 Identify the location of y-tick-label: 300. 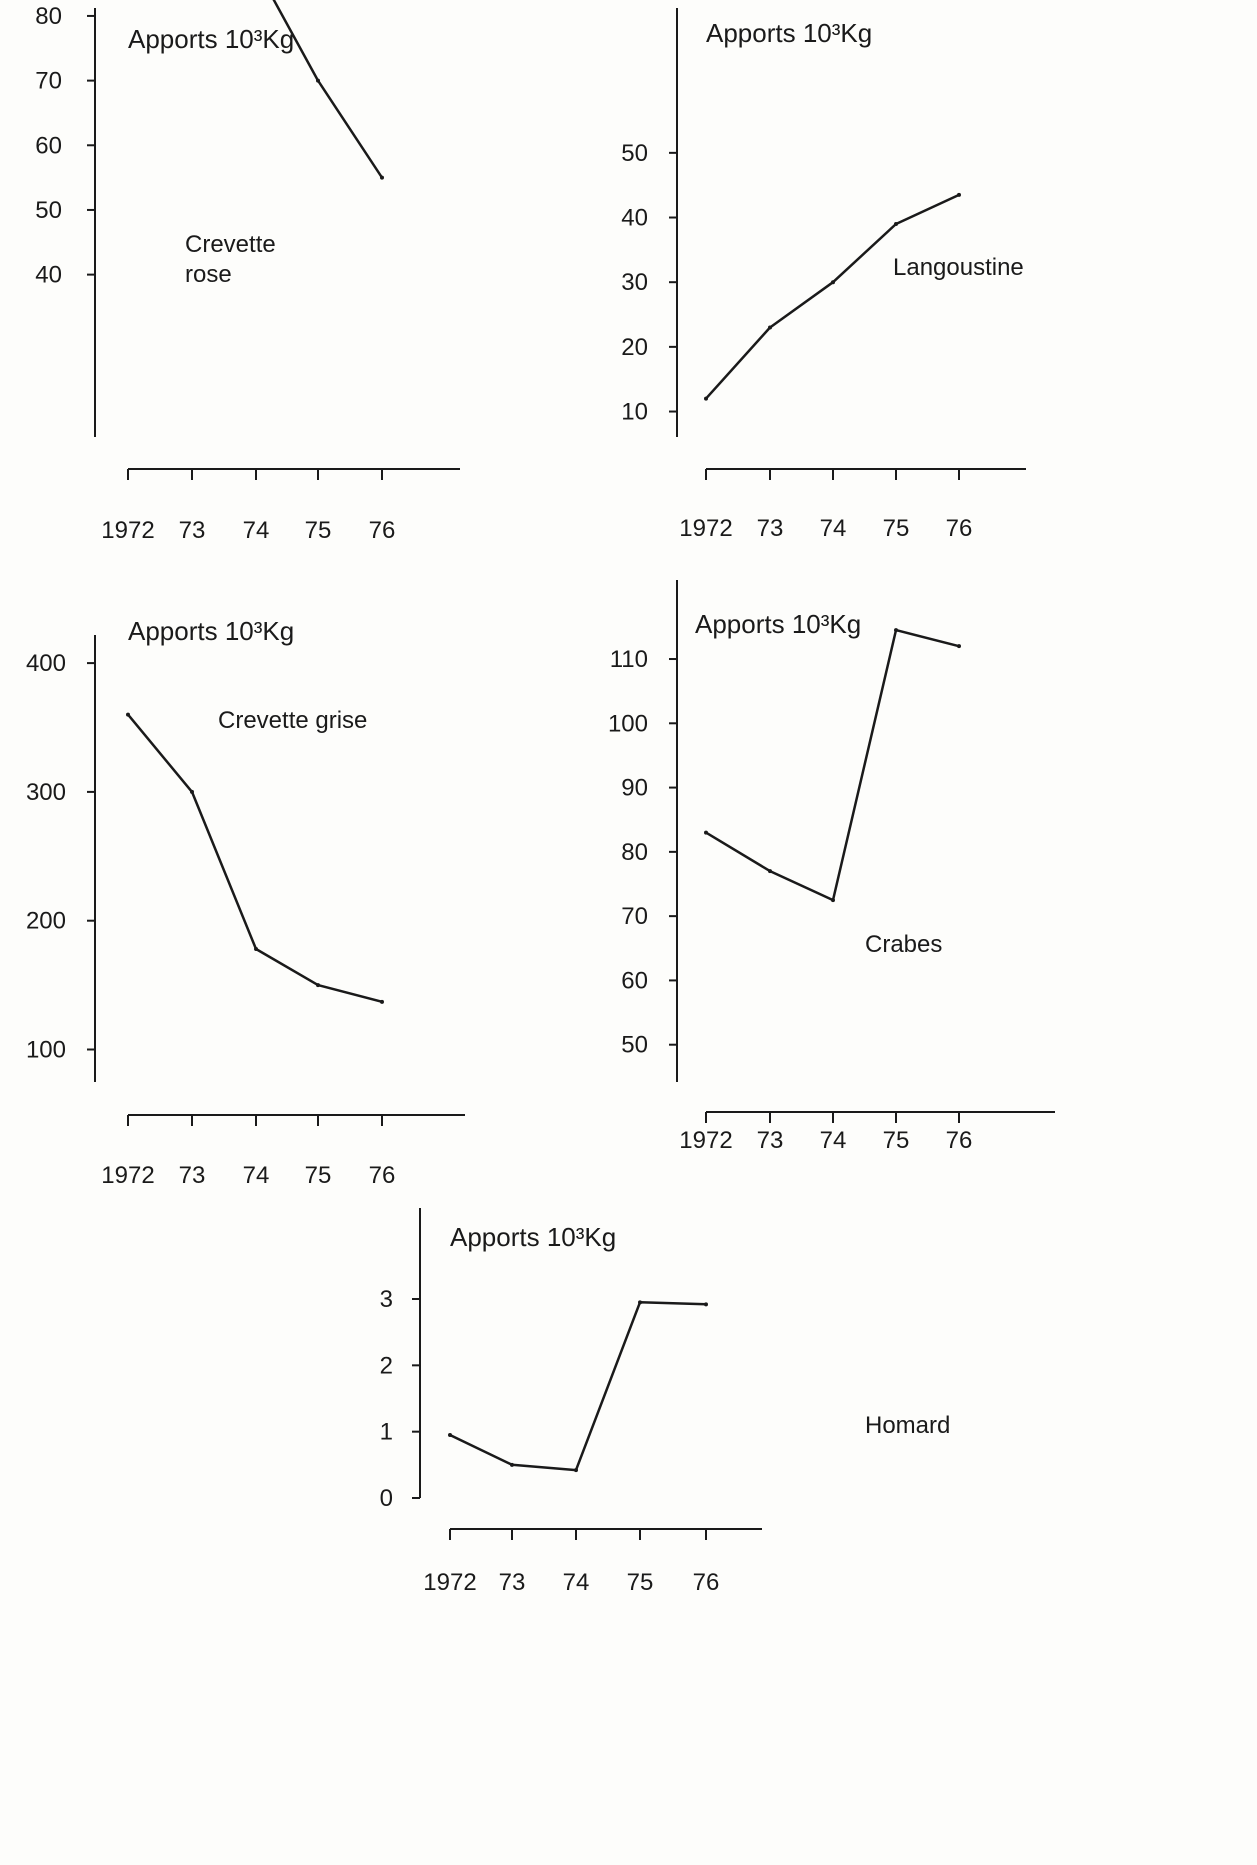
(46, 792).